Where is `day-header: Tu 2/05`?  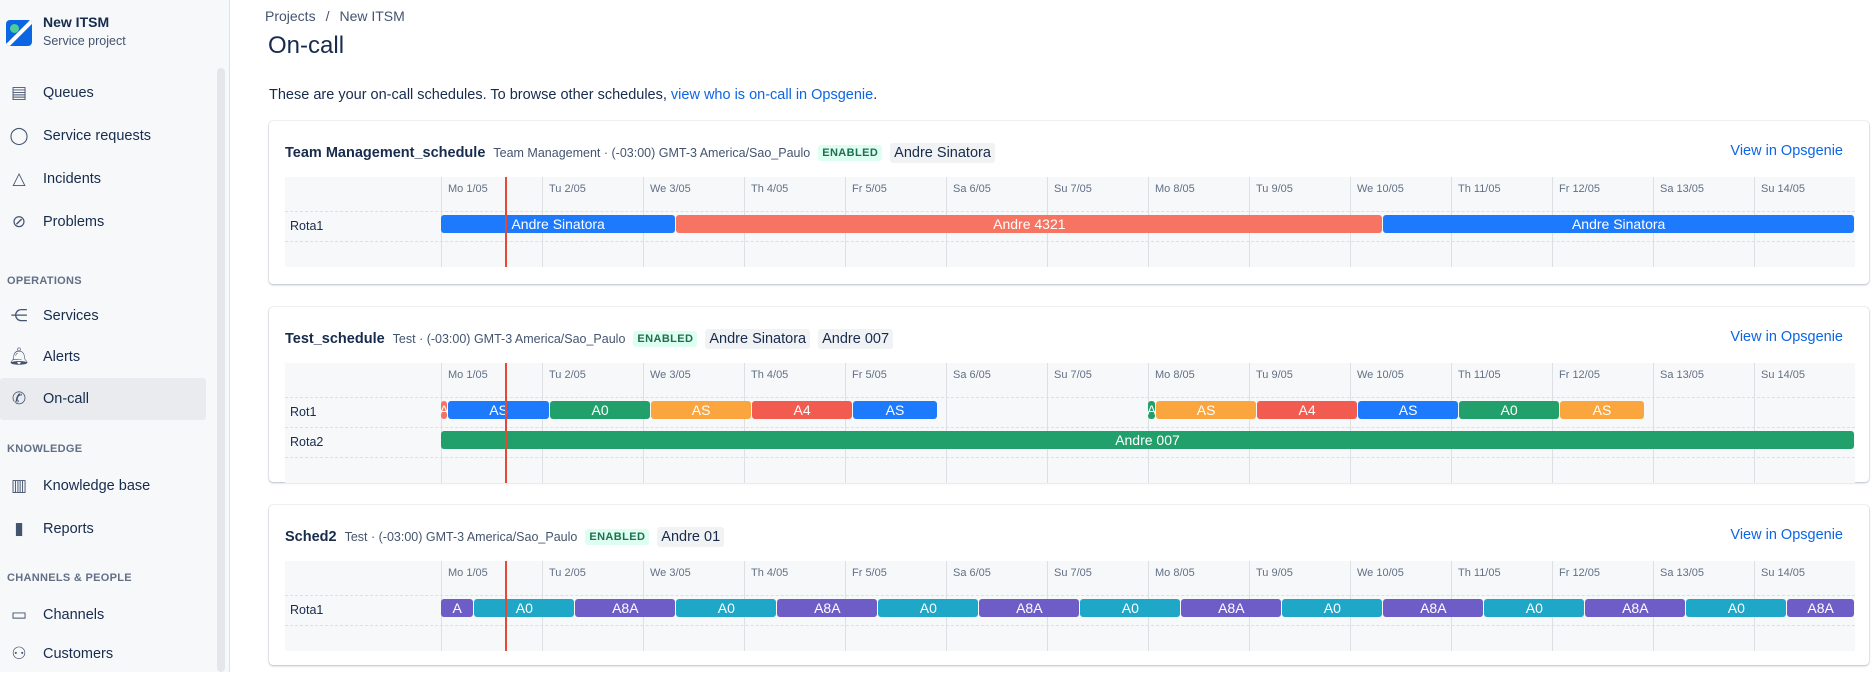
day-header: Tu 2/05 is located at coordinates (592, 578).